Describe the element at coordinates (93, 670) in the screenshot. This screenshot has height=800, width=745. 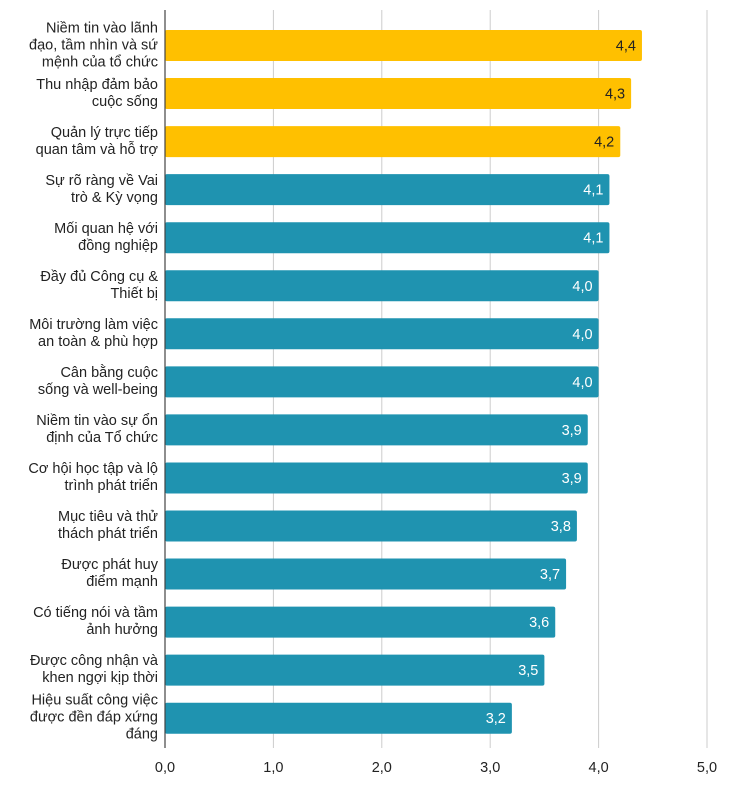
I see `category-label: Được công nhận và khen ngợi kịp thời` at that location.